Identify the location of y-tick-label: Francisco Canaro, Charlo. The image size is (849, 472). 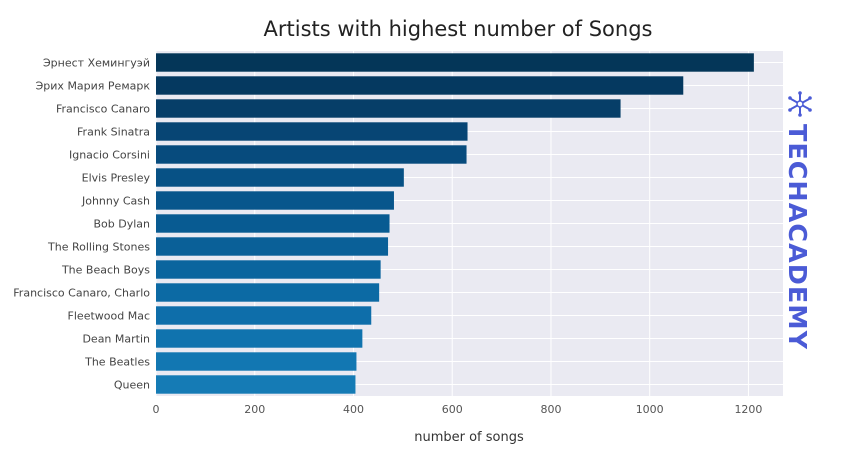
(81, 293).